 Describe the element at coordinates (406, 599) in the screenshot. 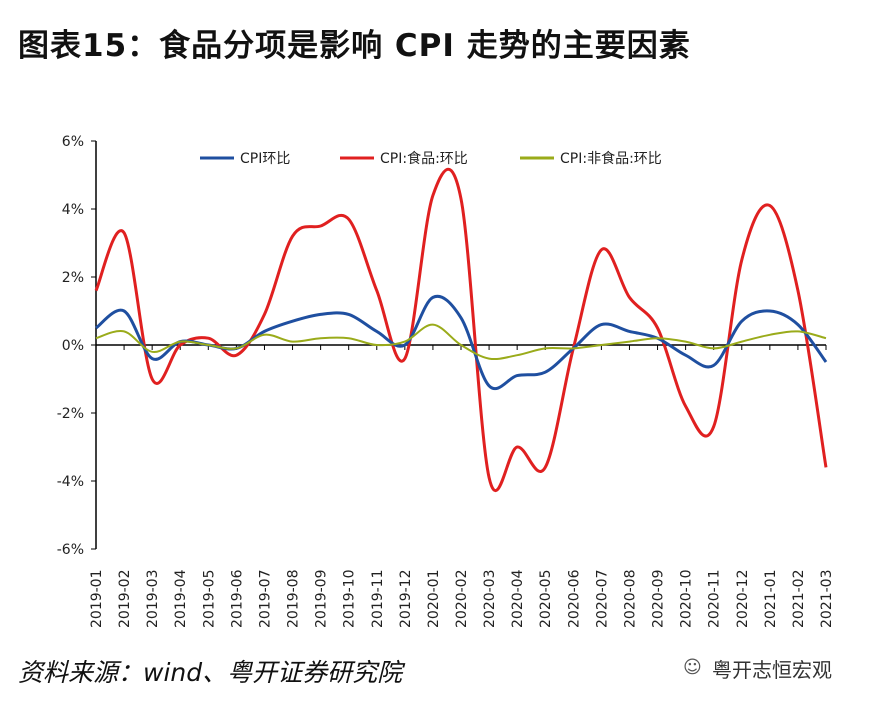

I see `x-tick-label: 2019-12` at that location.